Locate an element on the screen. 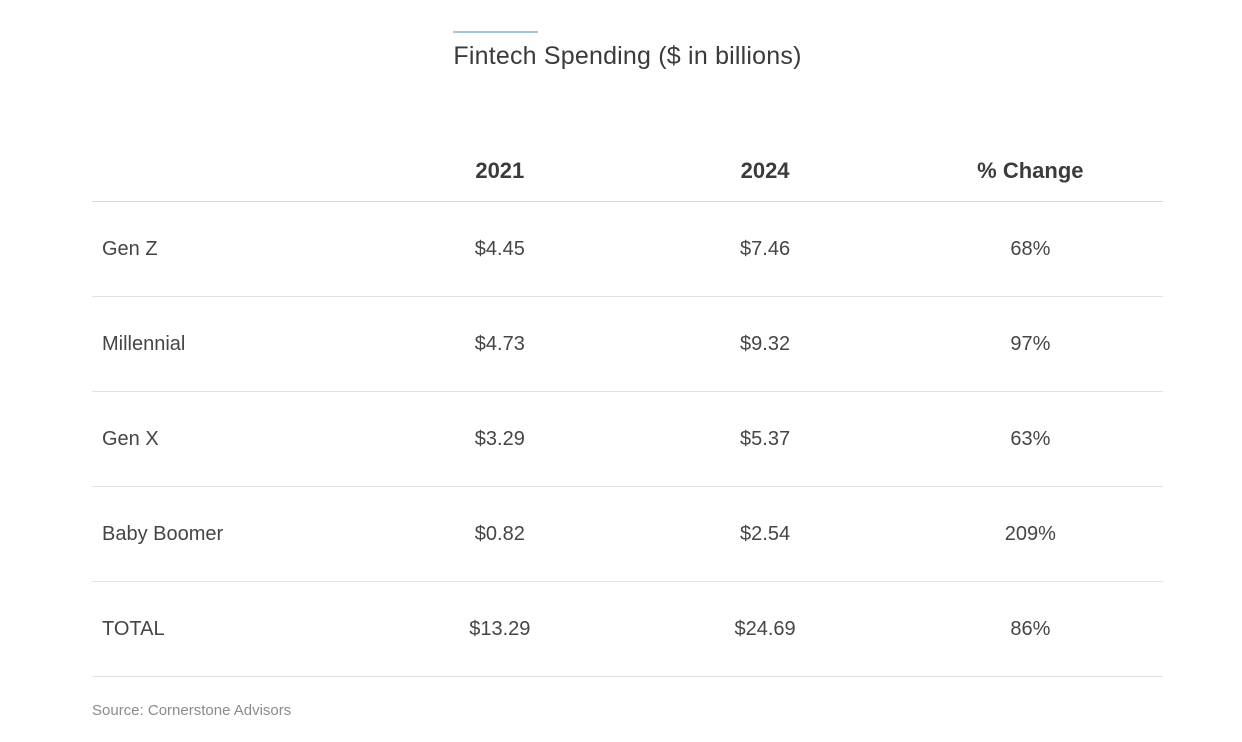 Image resolution: width=1242 pixels, height=742 pixels. table-row-total: TOTAL $13.29 $24.69 86% is located at coordinates (627, 629).